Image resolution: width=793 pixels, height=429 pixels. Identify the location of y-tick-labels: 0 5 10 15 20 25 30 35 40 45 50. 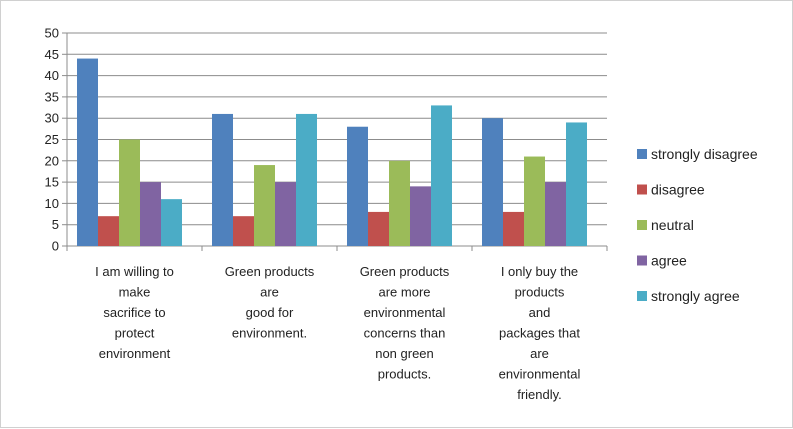
(52, 140).